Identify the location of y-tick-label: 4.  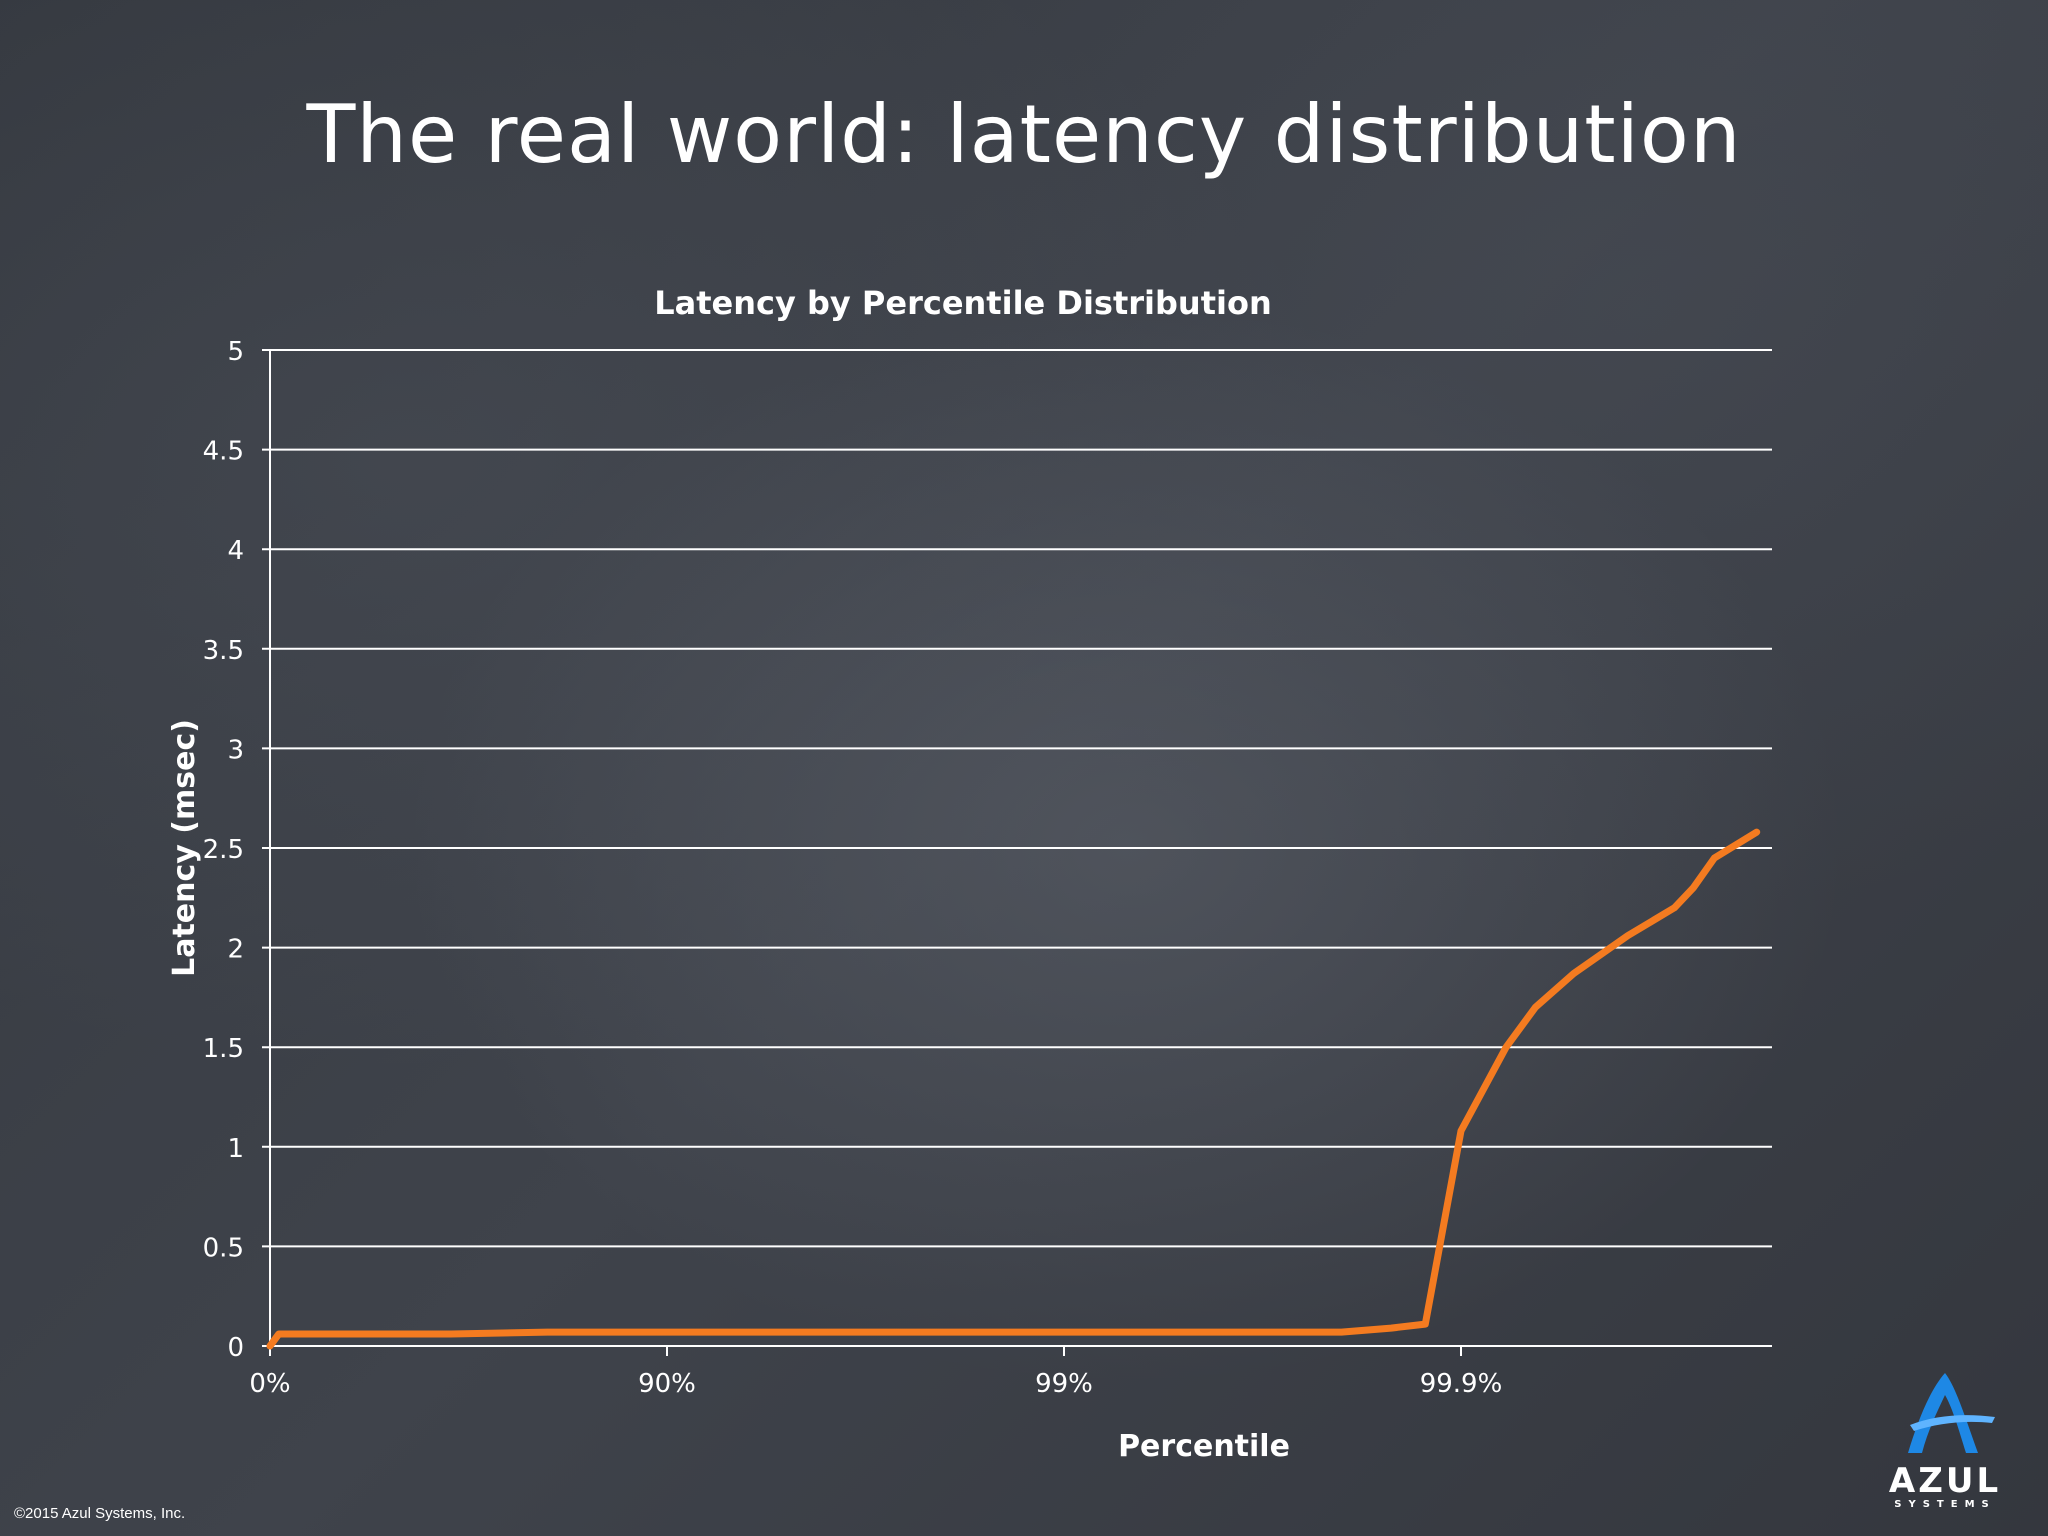
(235, 551).